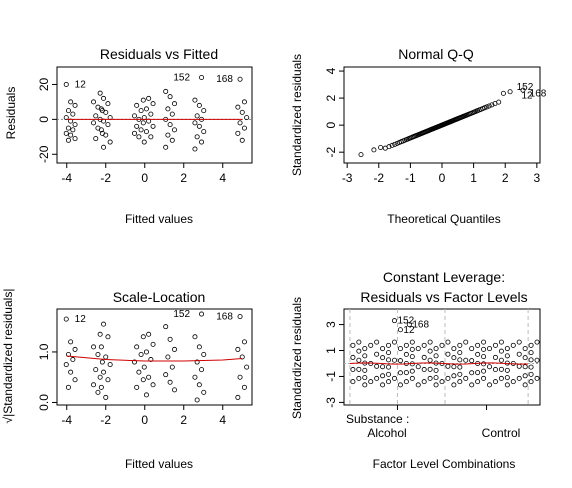 This screenshot has height=488, width=572. What do you see at coordinates (331, 70) in the screenshot?
I see `y-tick-label: 4` at bounding box center [331, 70].